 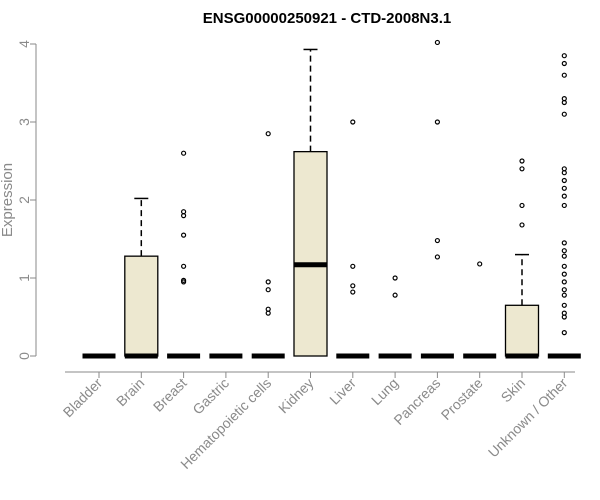 What do you see at coordinates (268, 245) in the screenshot?
I see `box-hematopoietic-cells` at bounding box center [268, 245].